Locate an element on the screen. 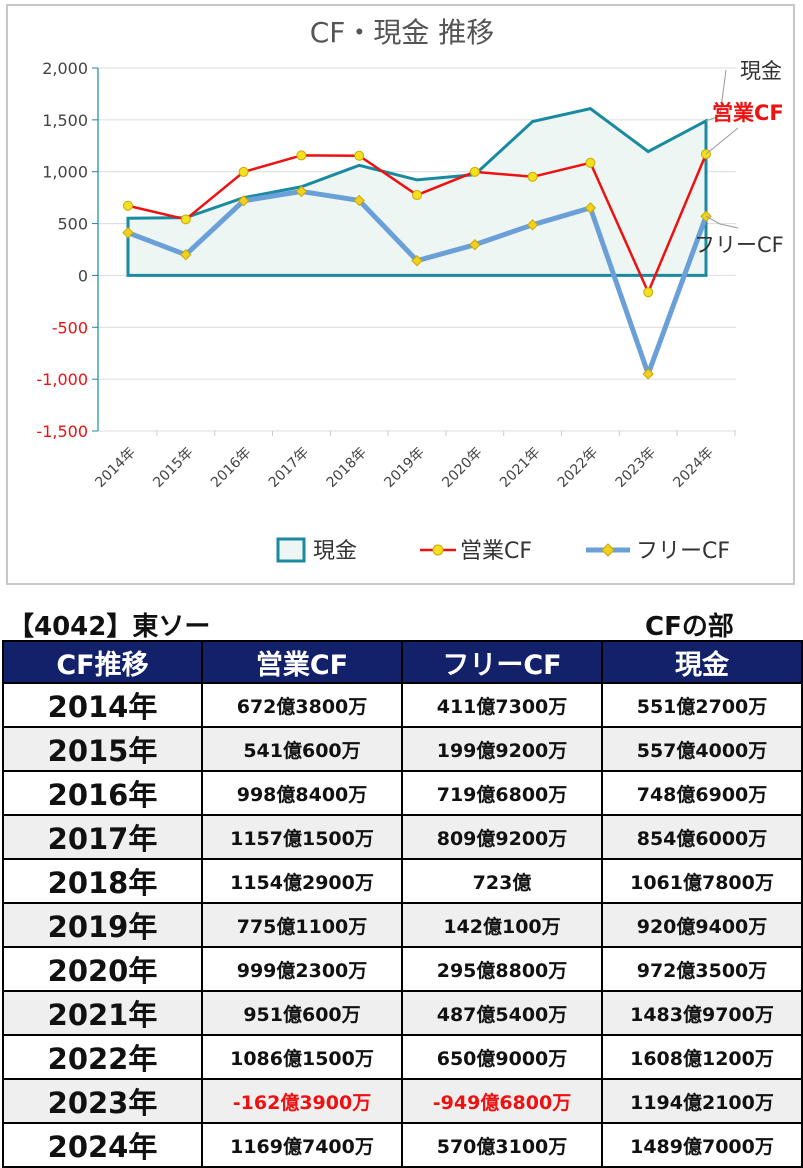 This screenshot has width=803, height=1168. table-row: 2020年 999億2300万 295億8800万 972億3500万 is located at coordinates (402, 969).